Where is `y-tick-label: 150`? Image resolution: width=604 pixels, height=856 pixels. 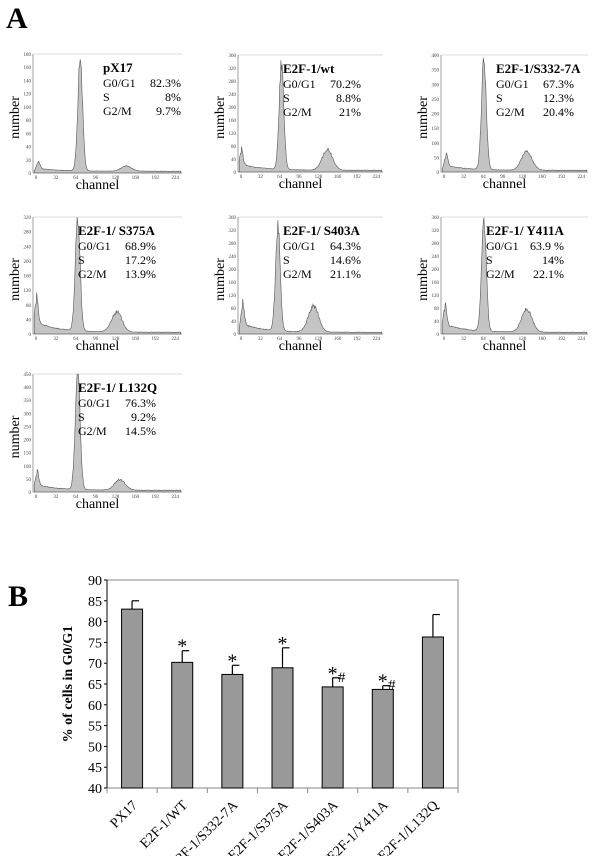 y-tick-label: 150 is located at coordinates (28, 454).